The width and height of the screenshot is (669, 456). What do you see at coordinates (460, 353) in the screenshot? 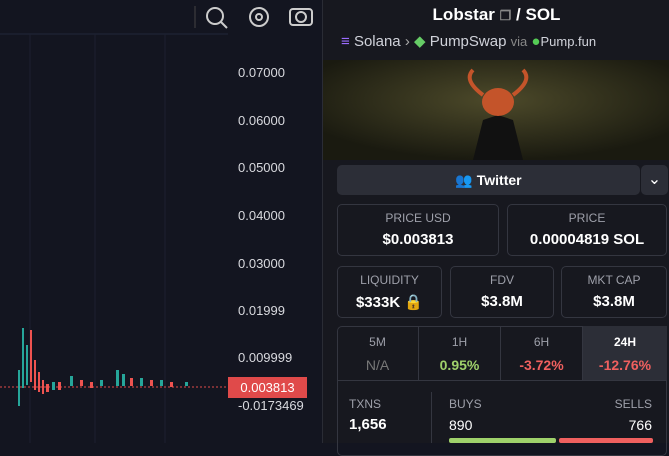
I see `tab-1h: 1H 0.95%` at bounding box center [460, 353].